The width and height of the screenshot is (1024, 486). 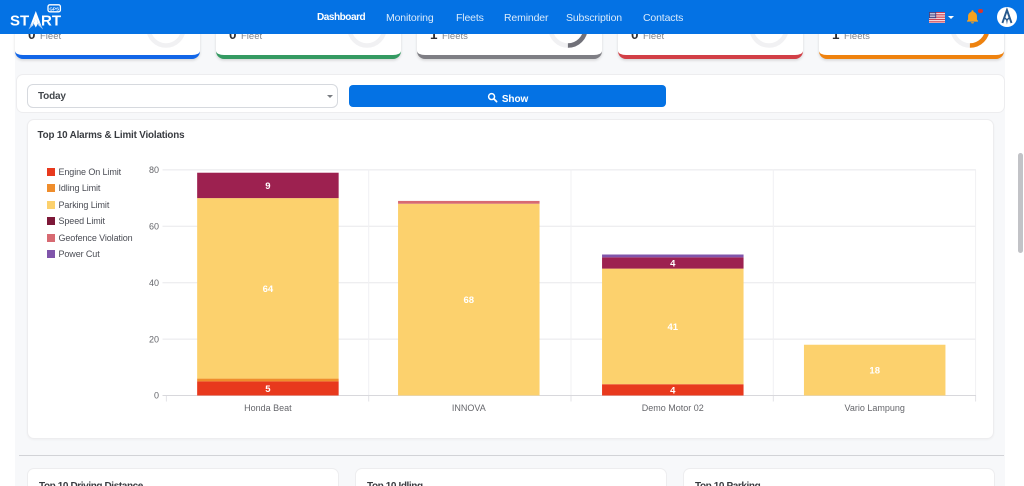 What do you see at coordinates (874, 370) in the screenshot?
I see `svg-text: 18` at bounding box center [874, 370].